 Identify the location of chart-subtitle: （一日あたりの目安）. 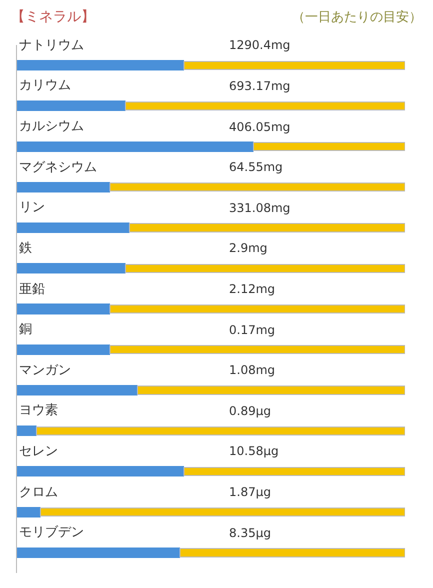
(357, 17).